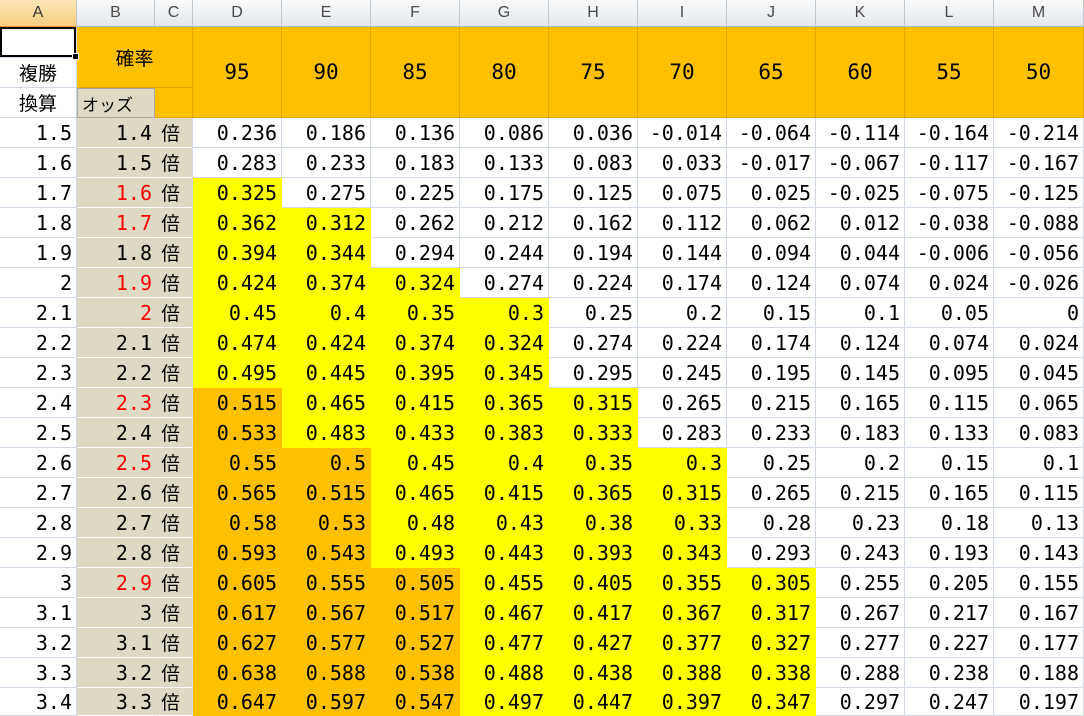 This screenshot has height=716, width=1084. Describe the element at coordinates (326, 373) in the screenshot. I see `value-cell: 0.445` at that location.